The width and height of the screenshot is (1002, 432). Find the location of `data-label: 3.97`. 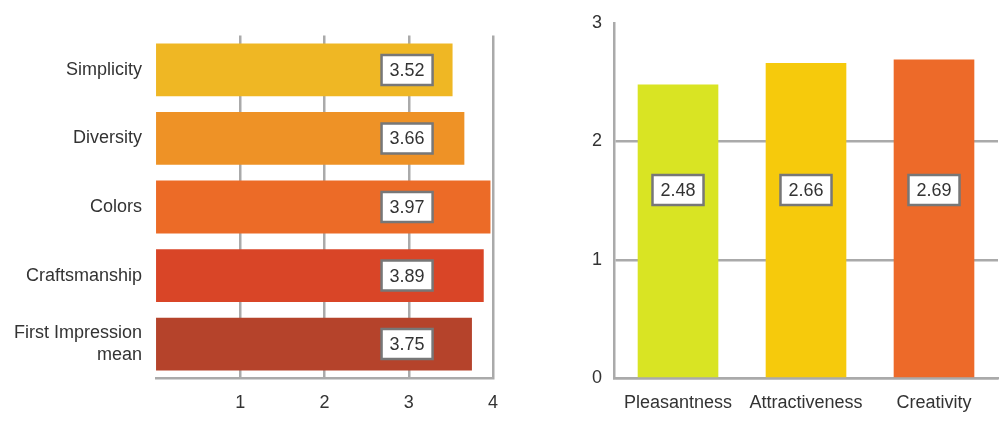

data-label: 3.97 is located at coordinates (407, 206).